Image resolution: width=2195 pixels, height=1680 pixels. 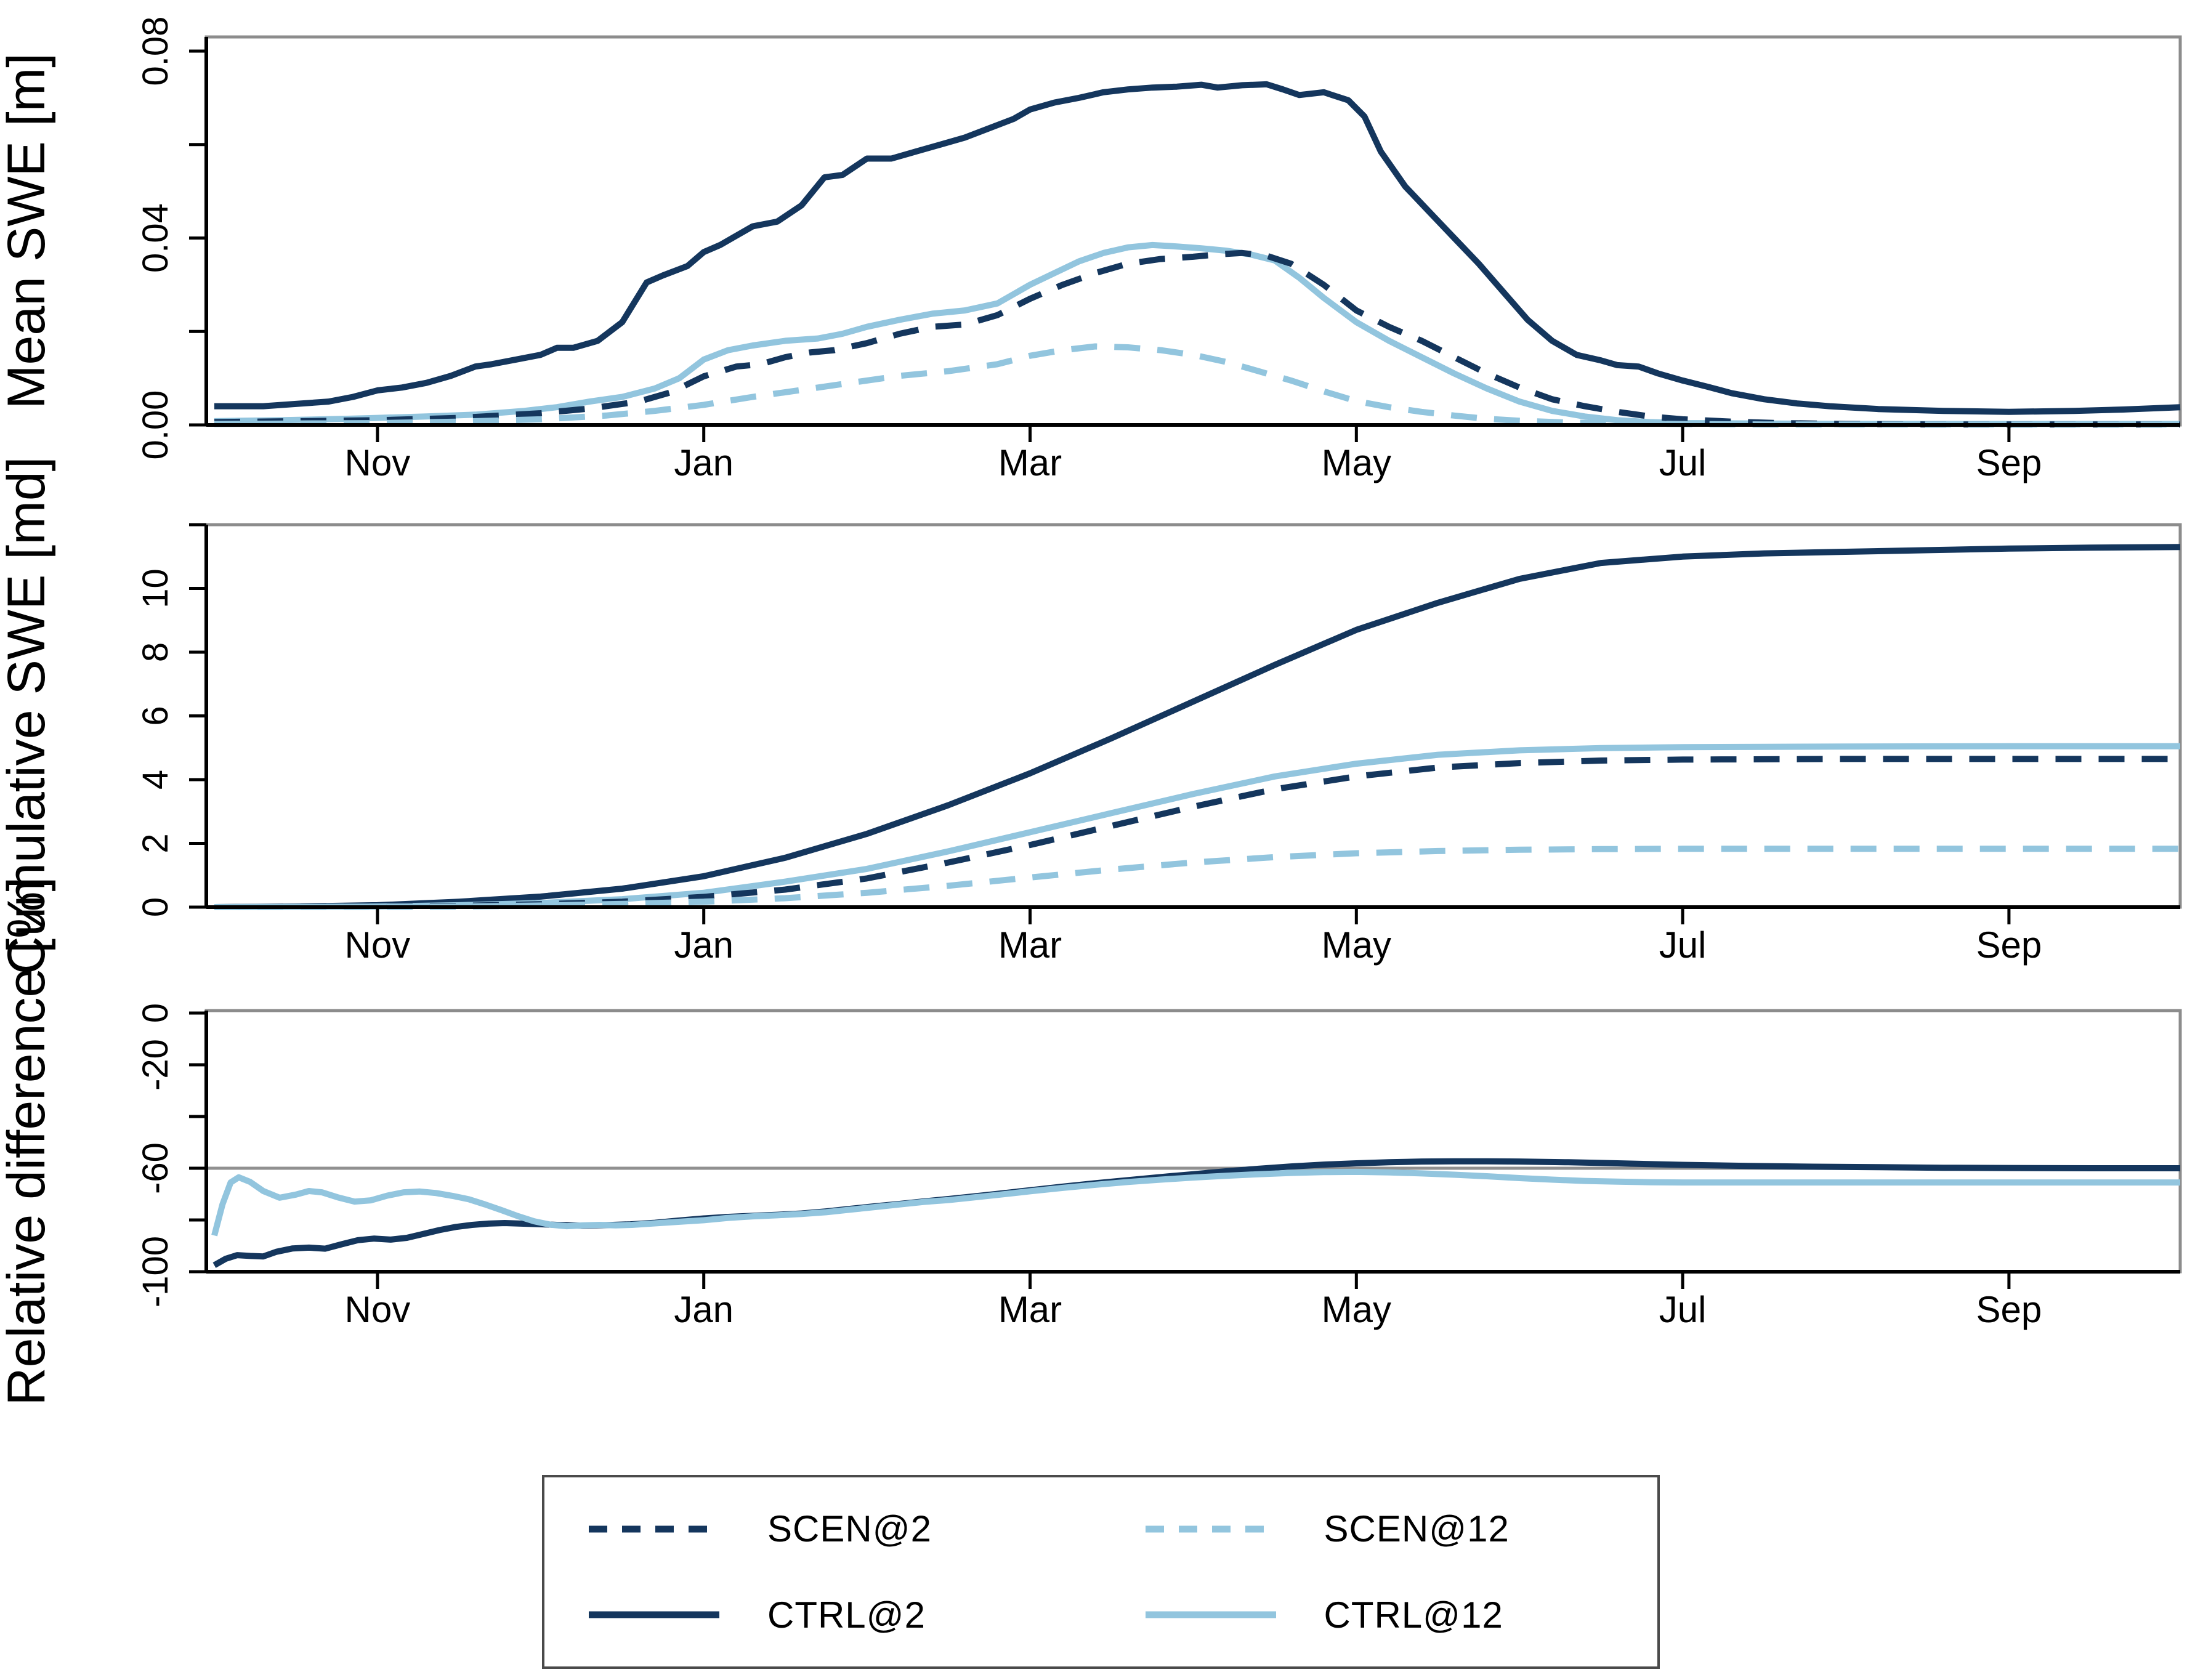 I want to click on legend-line-sample-ctrl12, so click(x=1210, y=1615).